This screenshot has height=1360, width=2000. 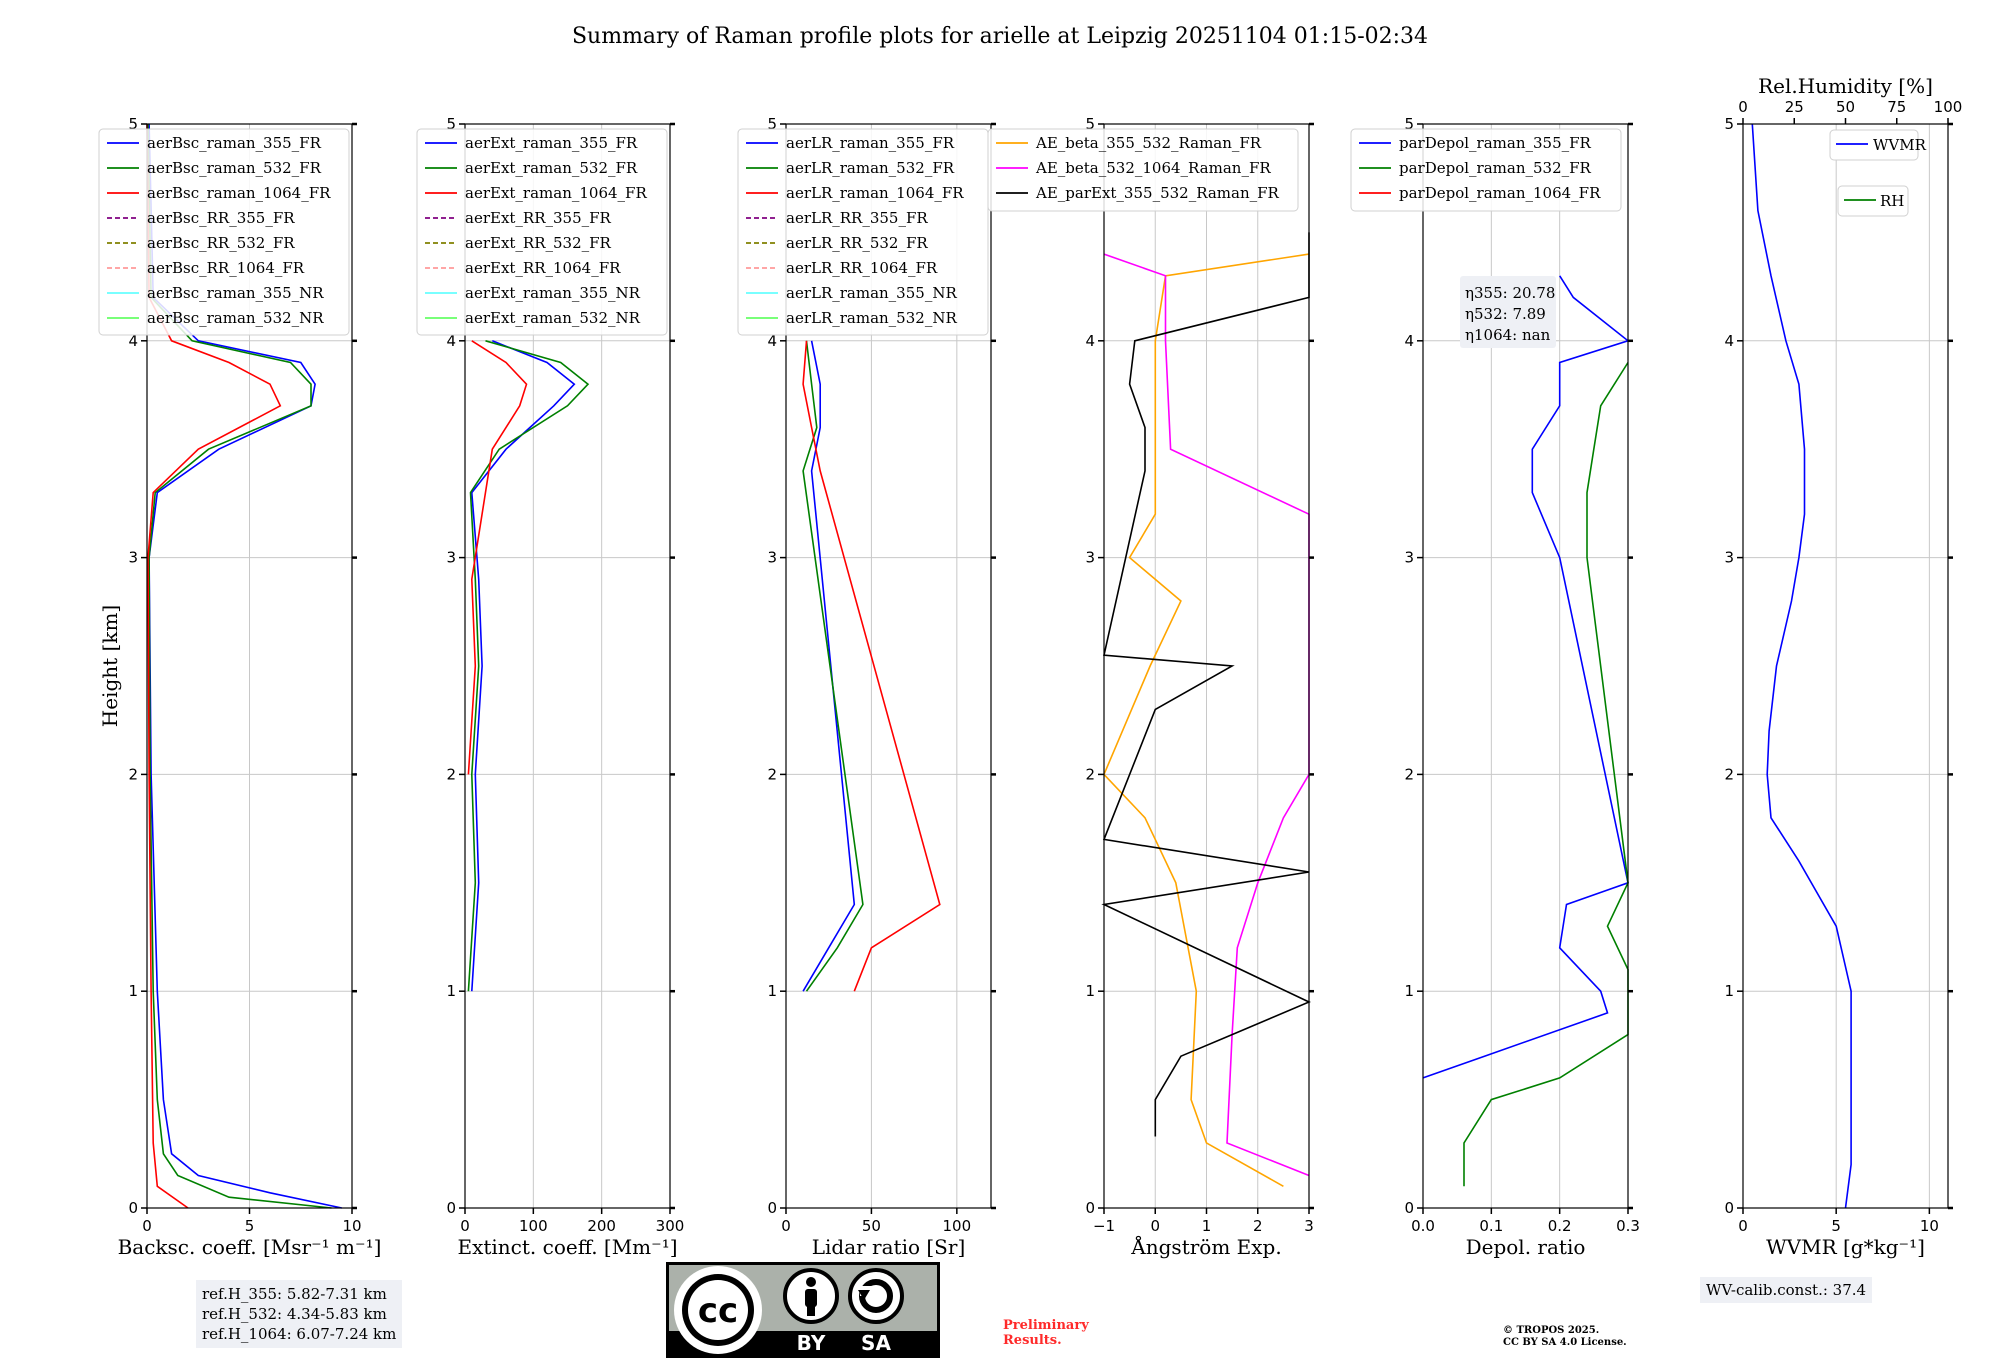 I want to click on legend-label: AE_parExt_355_532_Raman_FR, so click(x=1157, y=193).